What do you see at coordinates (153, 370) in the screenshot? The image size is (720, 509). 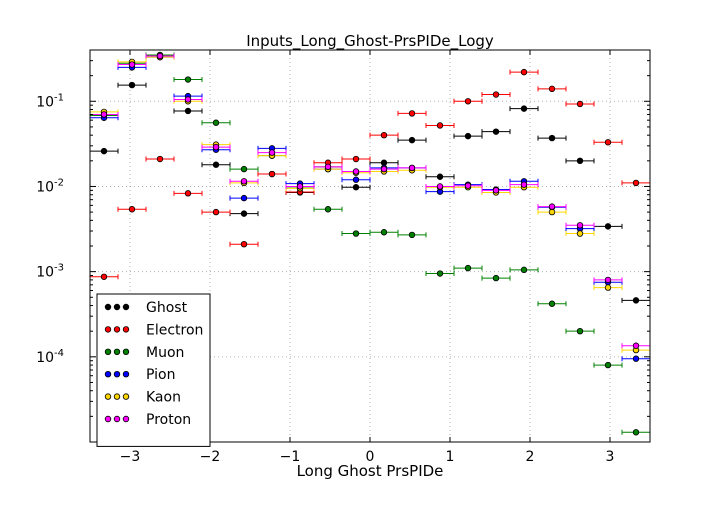 I see `legend: Ghost Electron Muon Pion Kaon Proton` at bounding box center [153, 370].